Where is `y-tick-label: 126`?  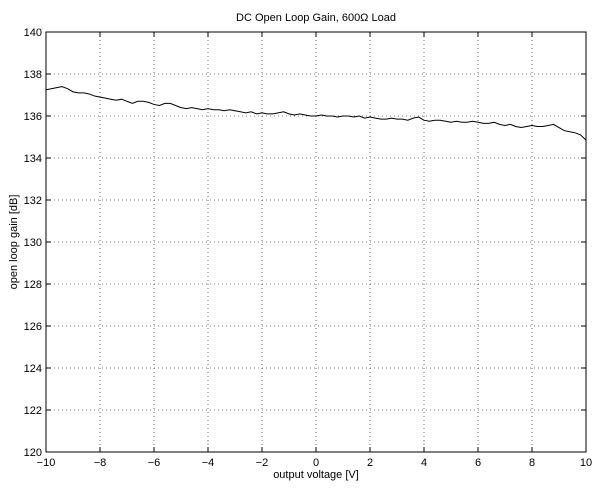
y-tick-label: 126 is located at coordinates (33, 327).